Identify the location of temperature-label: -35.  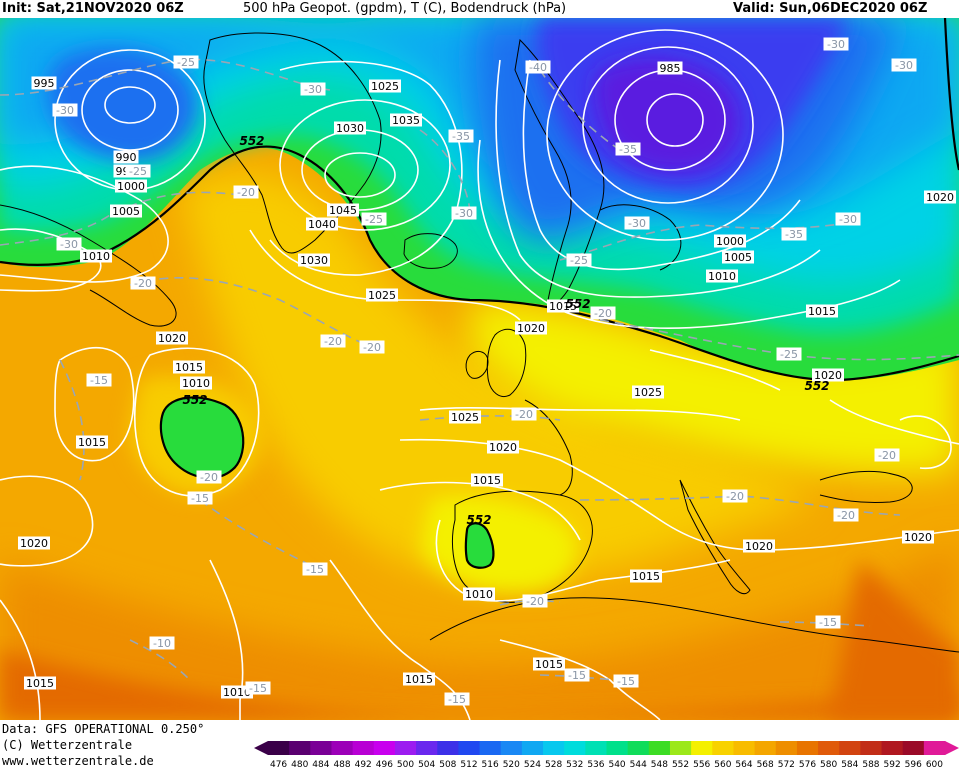
(461, 136).